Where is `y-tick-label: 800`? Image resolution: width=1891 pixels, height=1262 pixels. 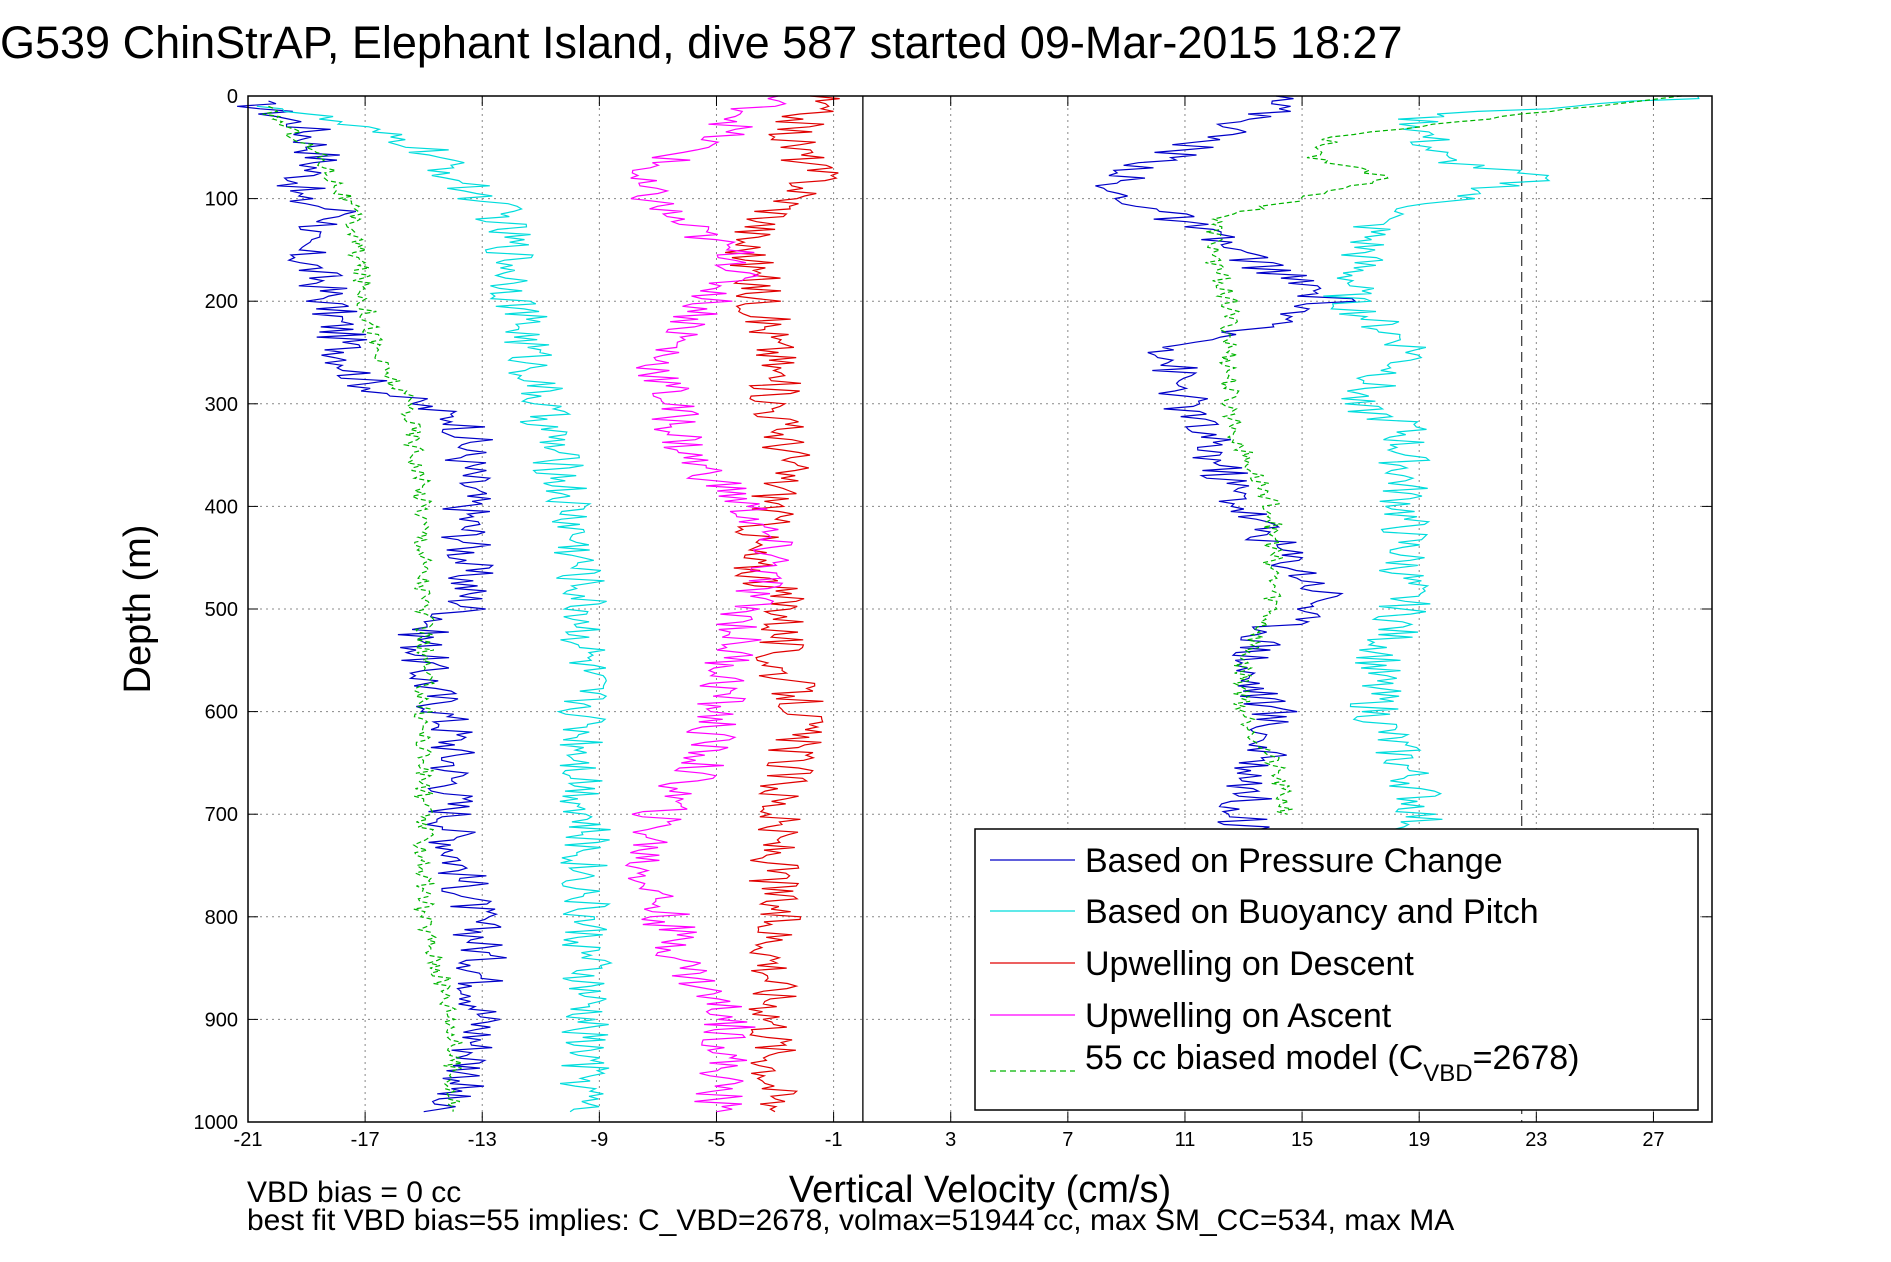
y-tick-label: 800 is located at coordinates (221, 918).